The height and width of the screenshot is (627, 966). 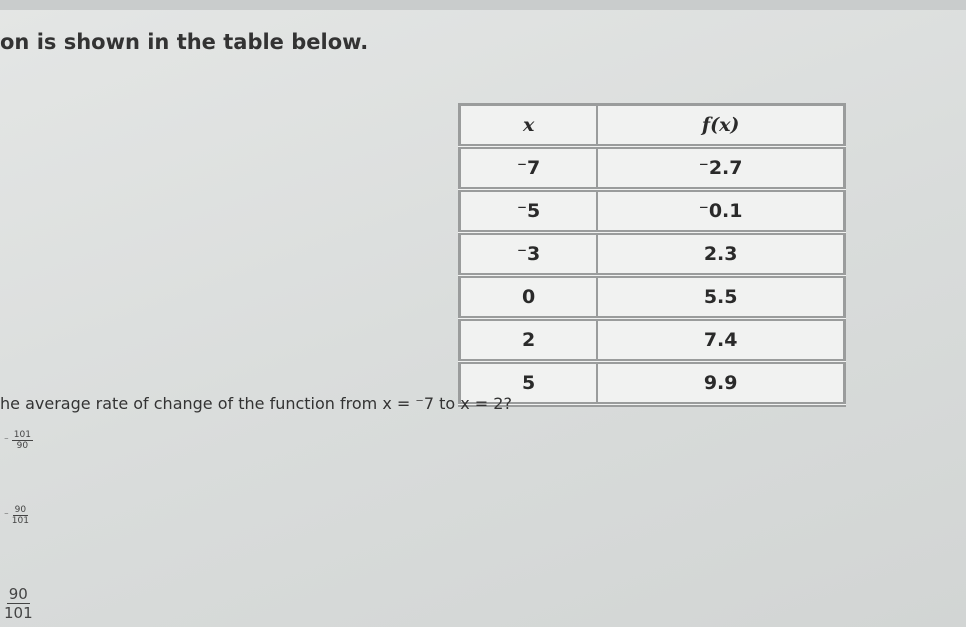 I want to click on table-cell: ⁻2.7, so click(x=721, y=168).